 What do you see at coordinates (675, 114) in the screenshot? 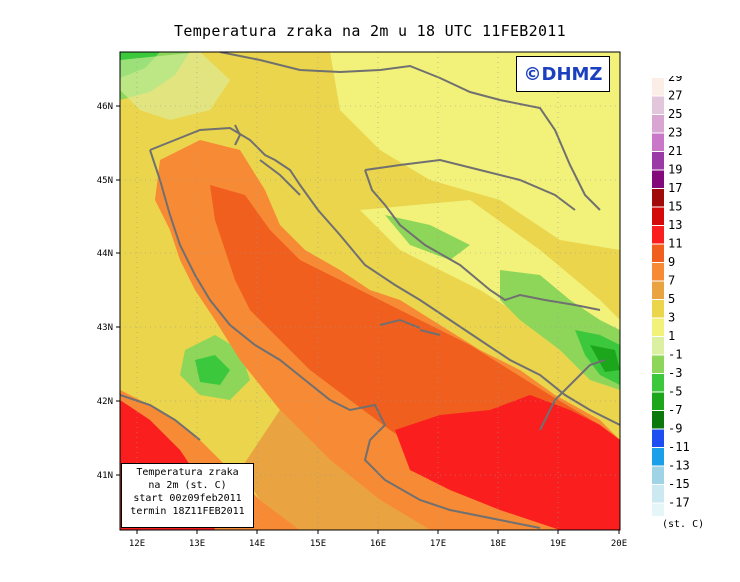
I see `legend-label: 25` at bounding box center [675, 114].